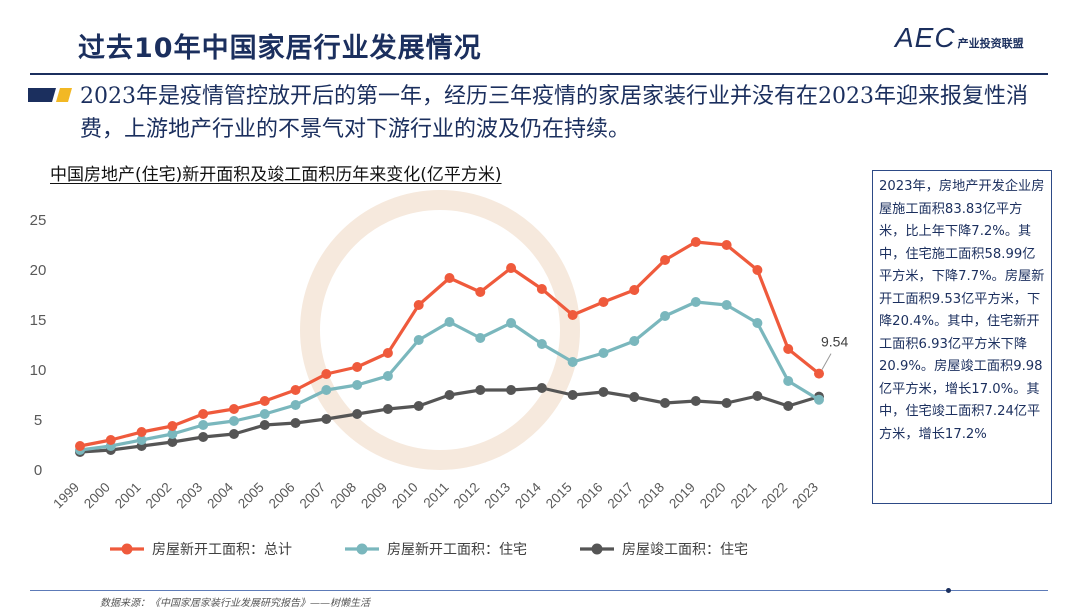 This screenshot has width=1080, height=609. What do you see at coordinates (189, 496) in the screenshot?
I see `x-tick-label: 2003` at bounding box center [189, 496].